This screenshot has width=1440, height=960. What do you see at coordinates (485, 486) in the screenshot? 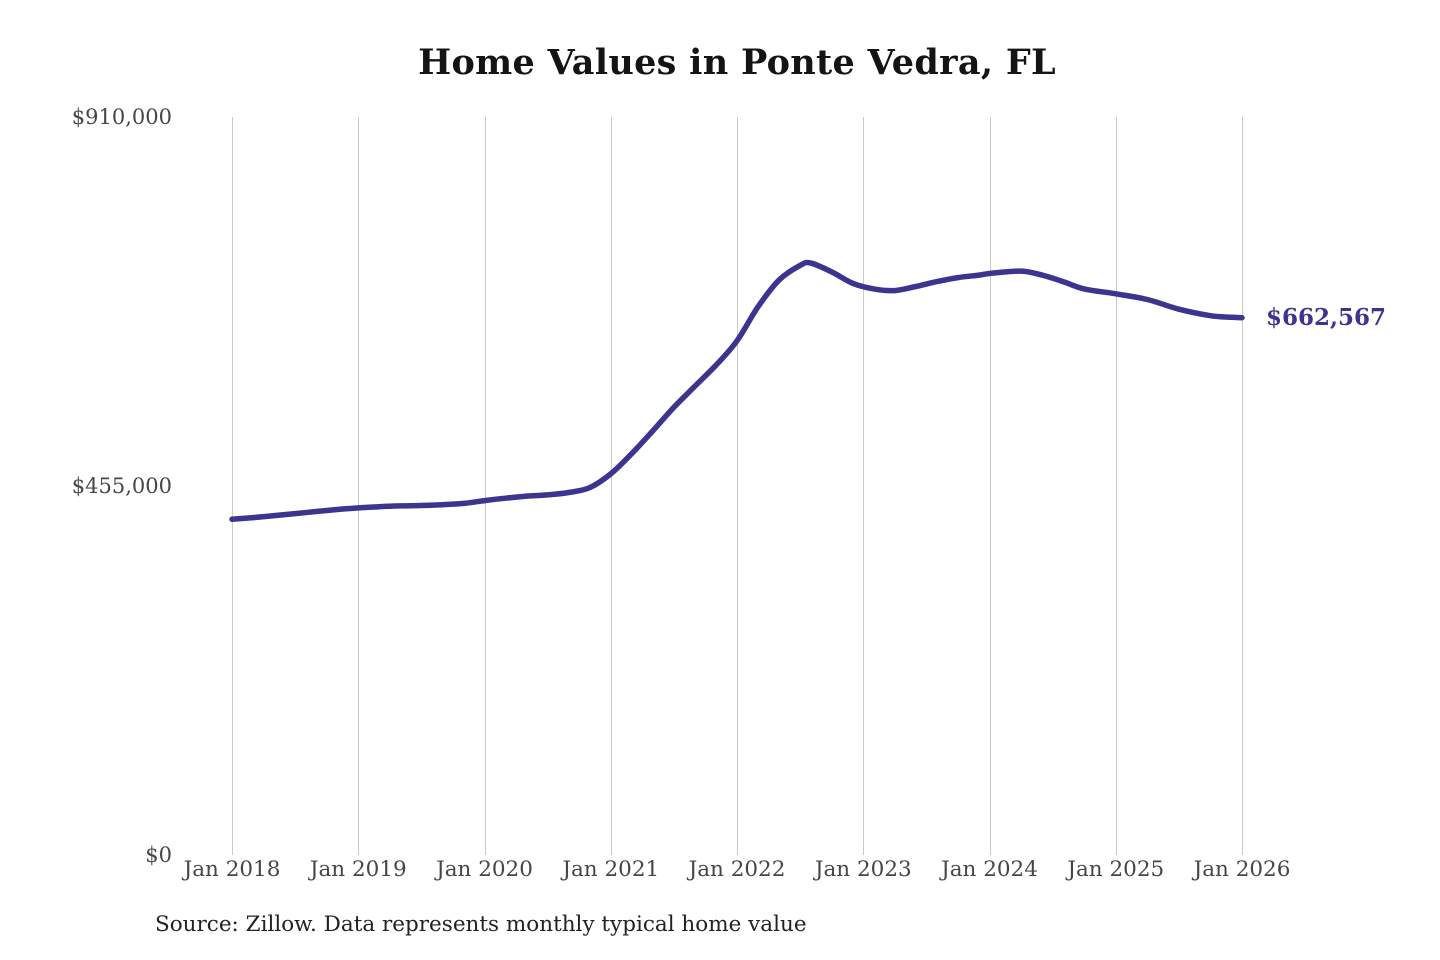
I see `gridline-jan-2020` at bounding box center [485, 486].